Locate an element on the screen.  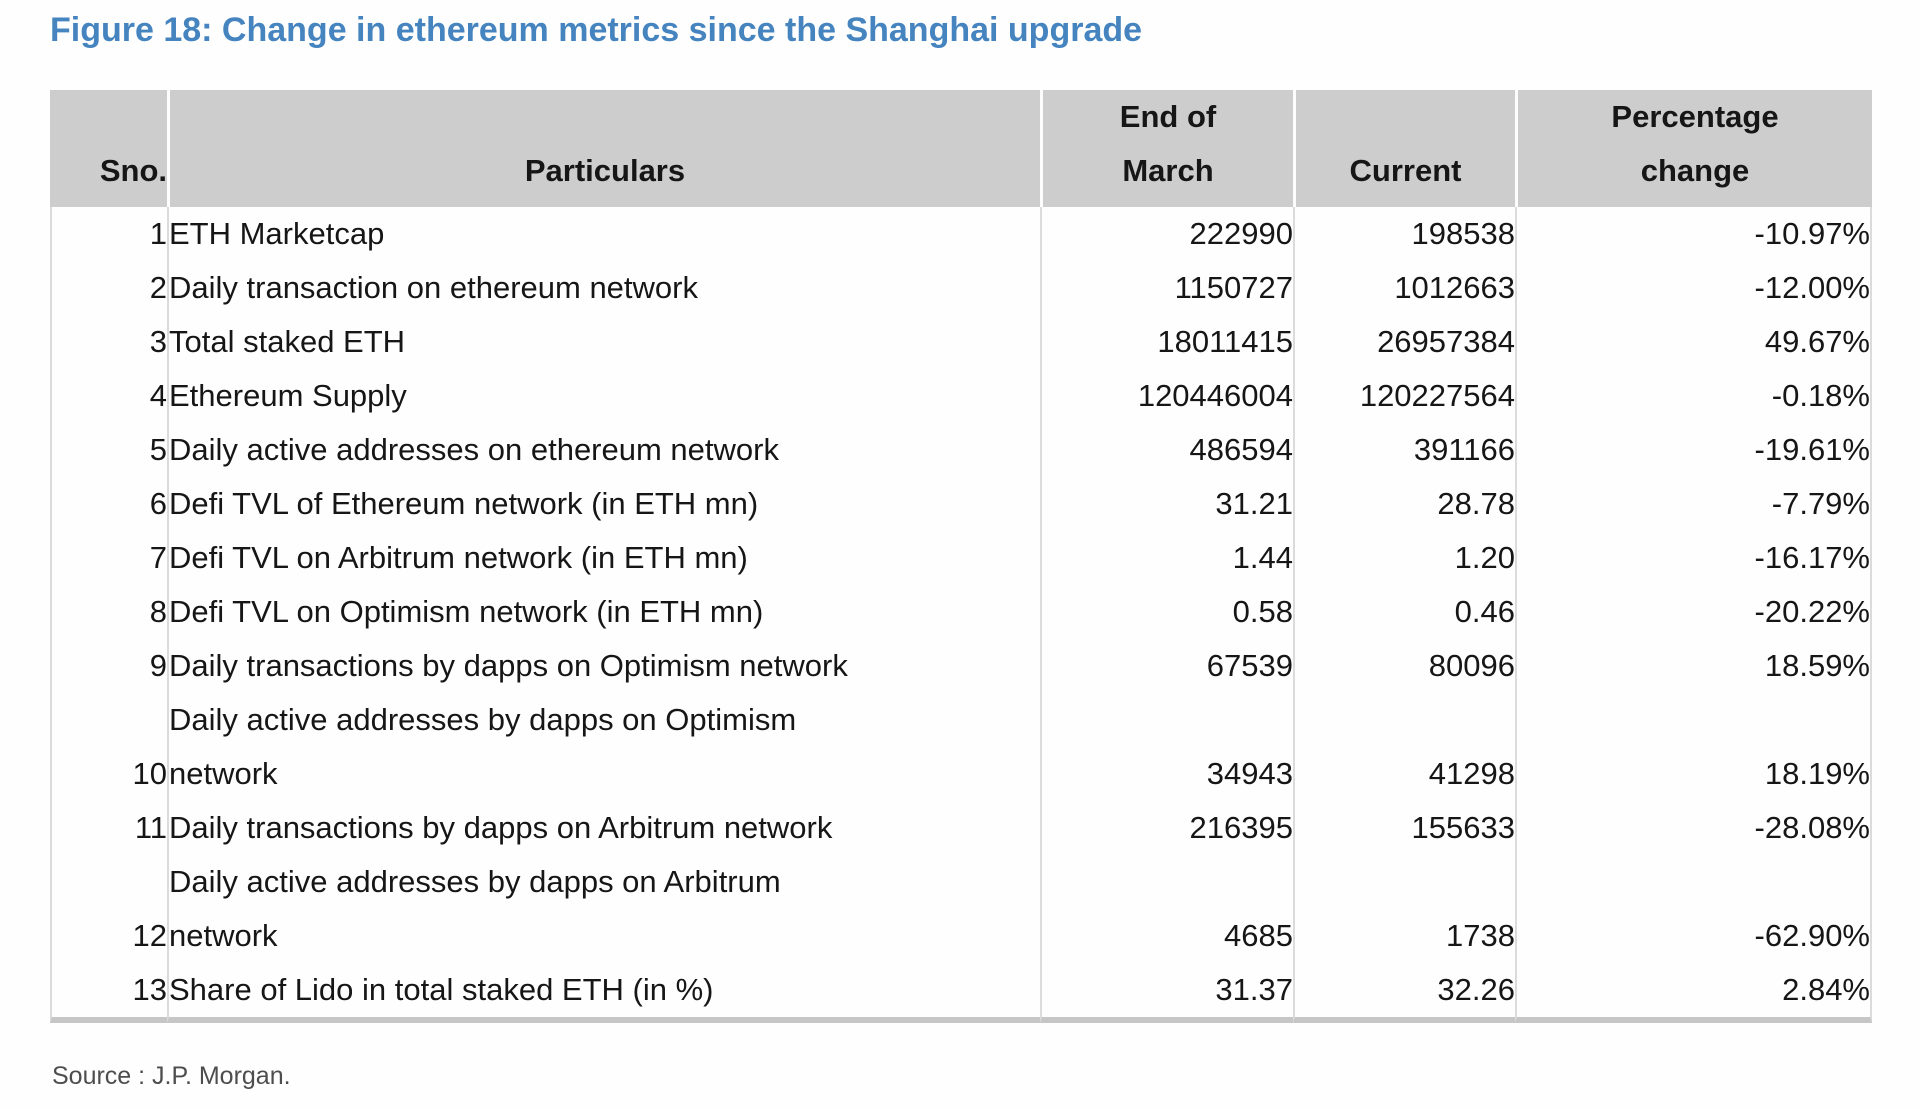
cell-particulars: Daily transaction on ethereum network is located at coordinates (603, 288).